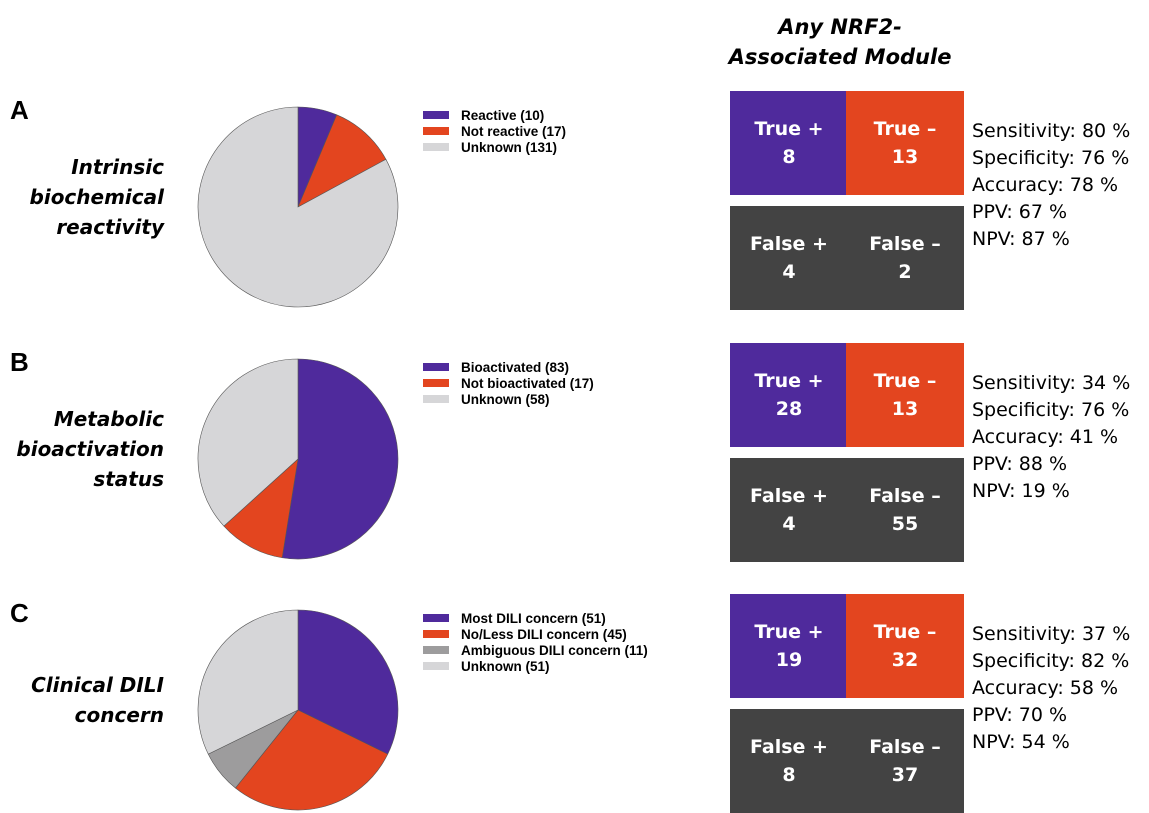 The width and height of the screenshot is (1149, 813). I want to click on legend-label: Unknown (131), so click(509, 147).